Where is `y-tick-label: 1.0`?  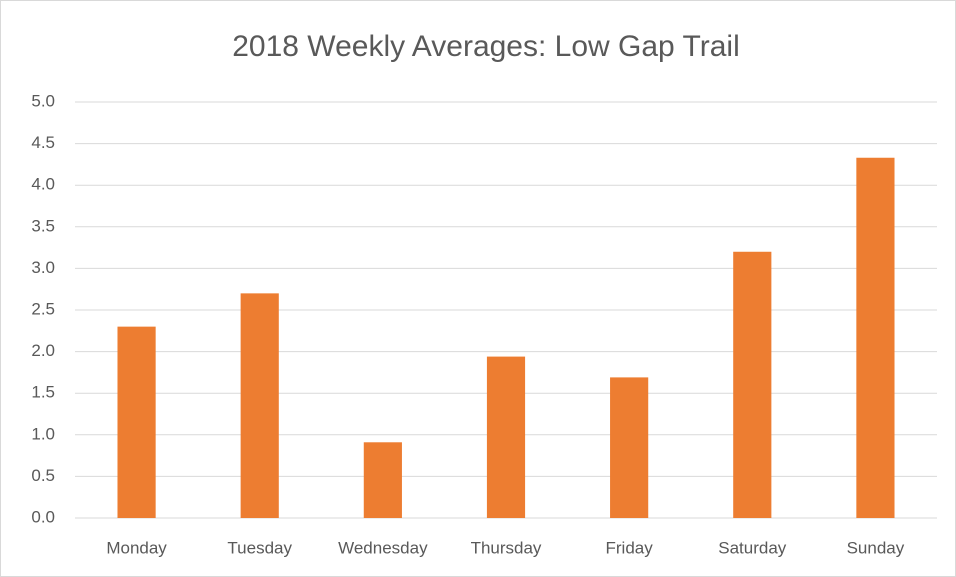
y-tick-label: 1.0 is located at coordinates (43, 433).